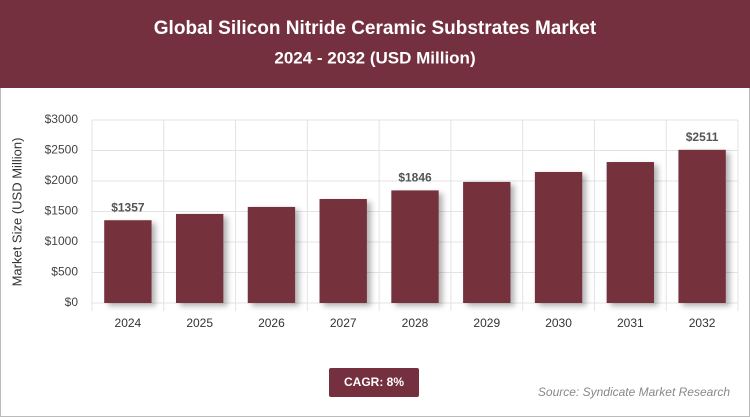  Describe the element at coordinates (16, 212) in the screenshot. I see `y-axis-label: Market Size (USD Million)` at that location.